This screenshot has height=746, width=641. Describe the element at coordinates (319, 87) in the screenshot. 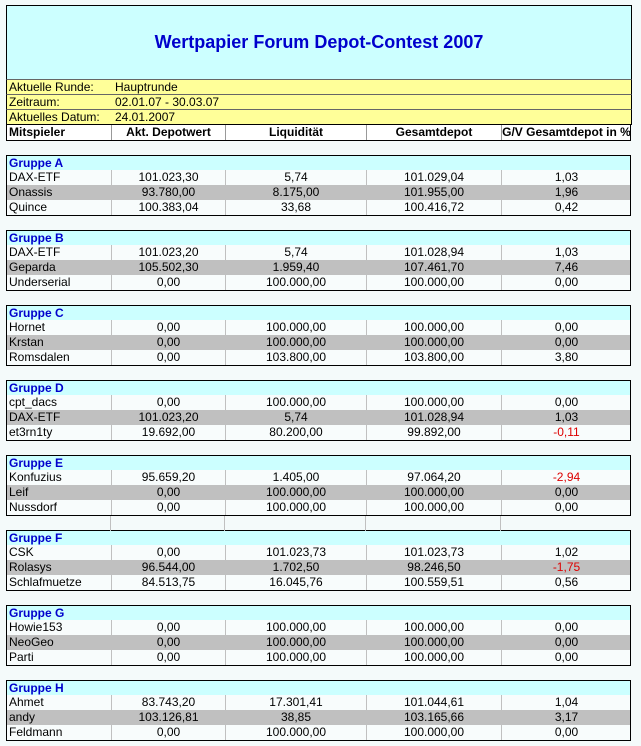

I see `info-row-round: Aktuelle Runde: Hauptrunde` at that location.